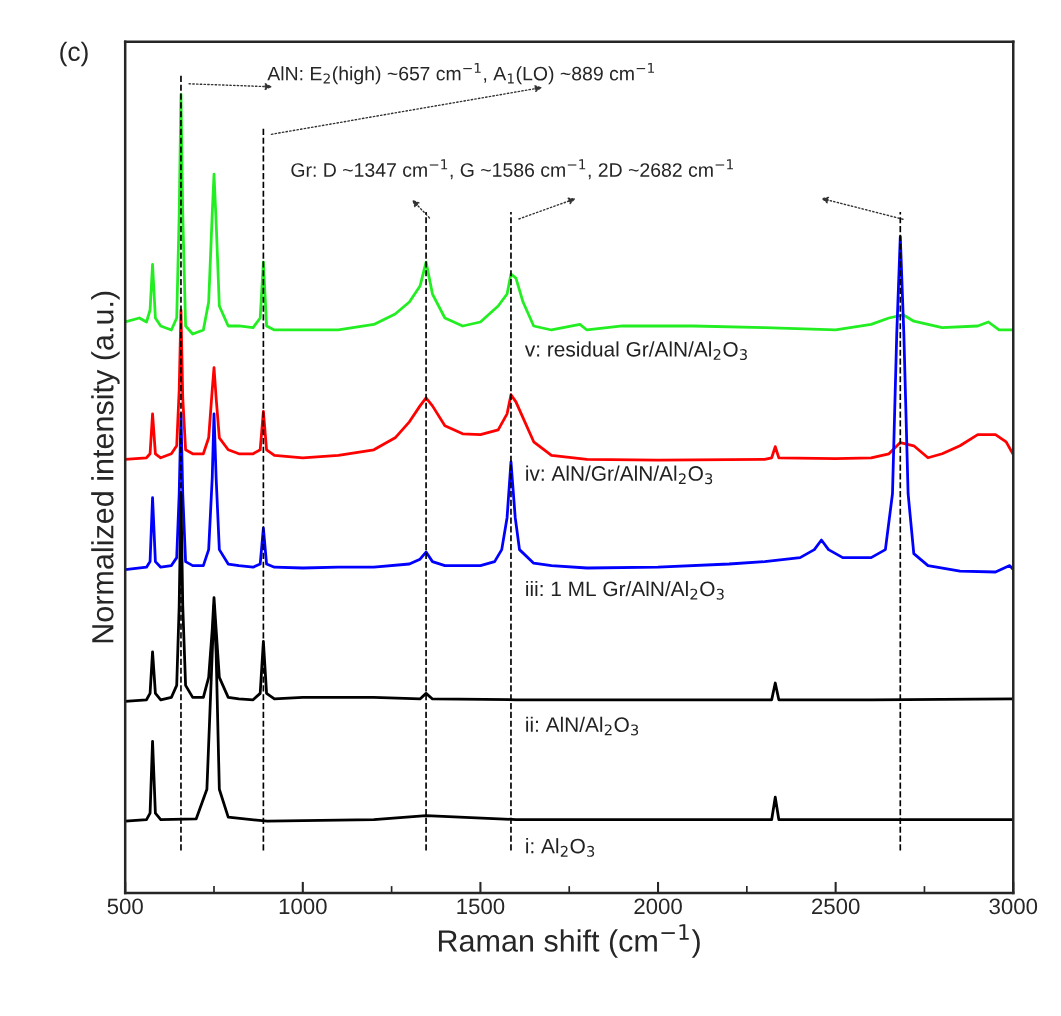 This screenshot has width=1061, height=1016. I want to click on series-label: ii: AlN/Al$_{2}$O$_{3}$, so click(582, 726).